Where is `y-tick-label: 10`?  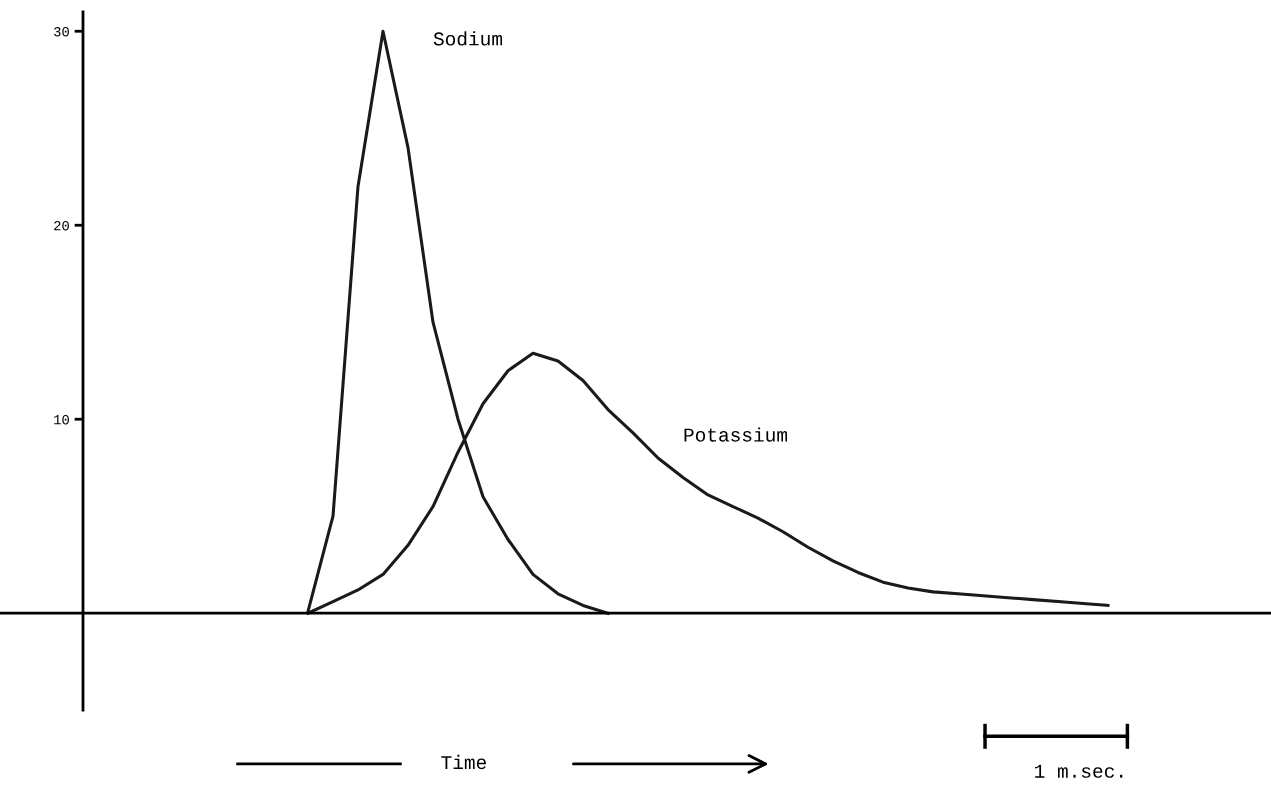
y-tick-label: 10 is located at coordinates (61, 419).